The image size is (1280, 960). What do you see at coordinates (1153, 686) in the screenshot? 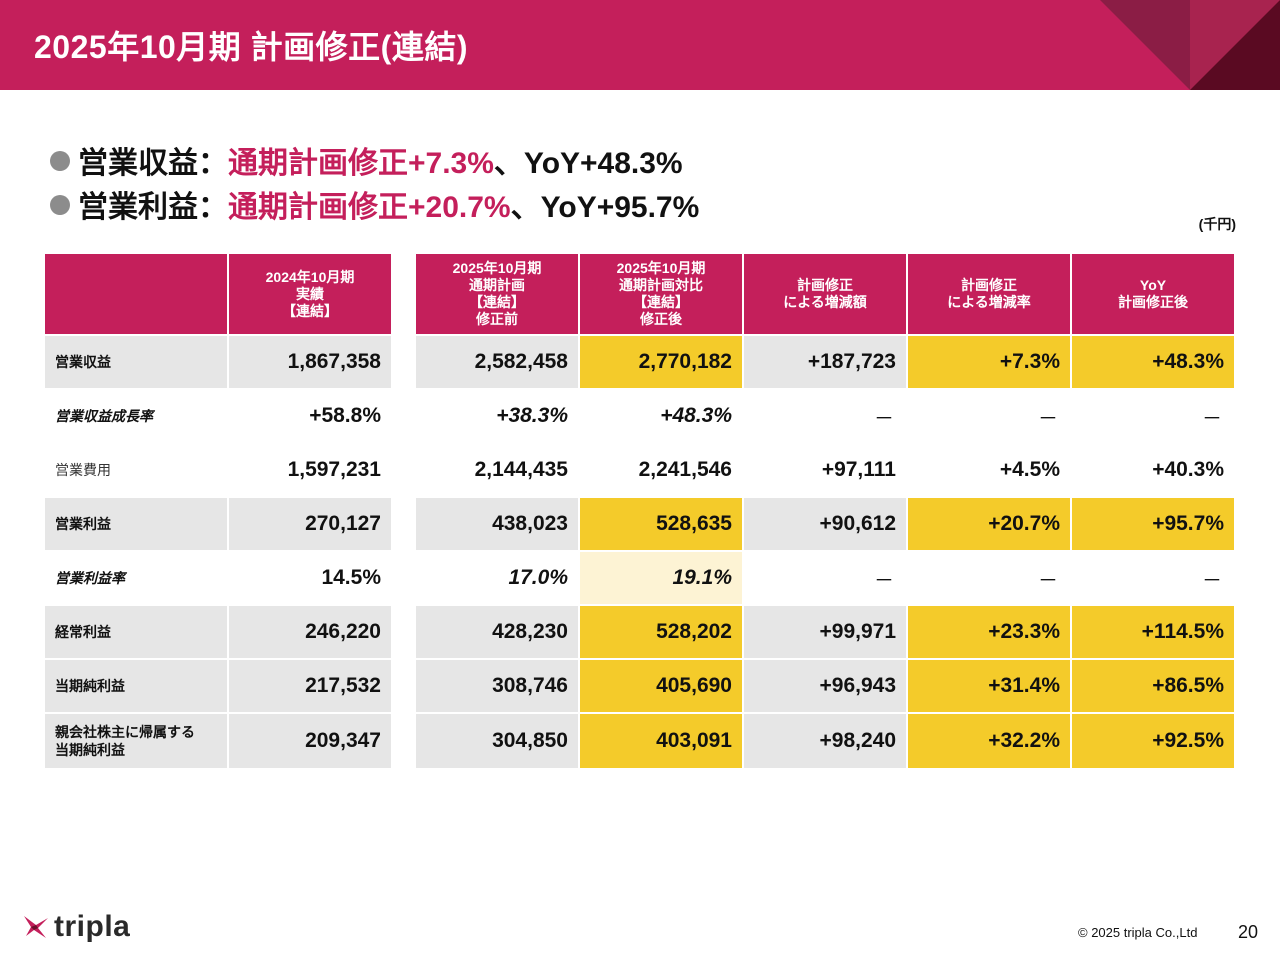
I see `table-cell: +86.5%` at bounding box center [1153, 686].